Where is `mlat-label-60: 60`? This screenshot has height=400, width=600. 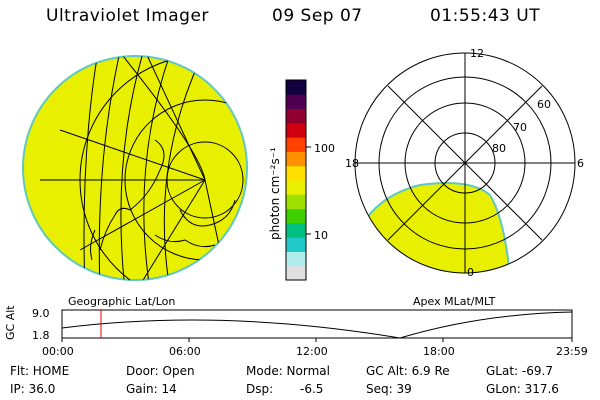
mlat-label-60: 60 is located at coordinates (544, 104).